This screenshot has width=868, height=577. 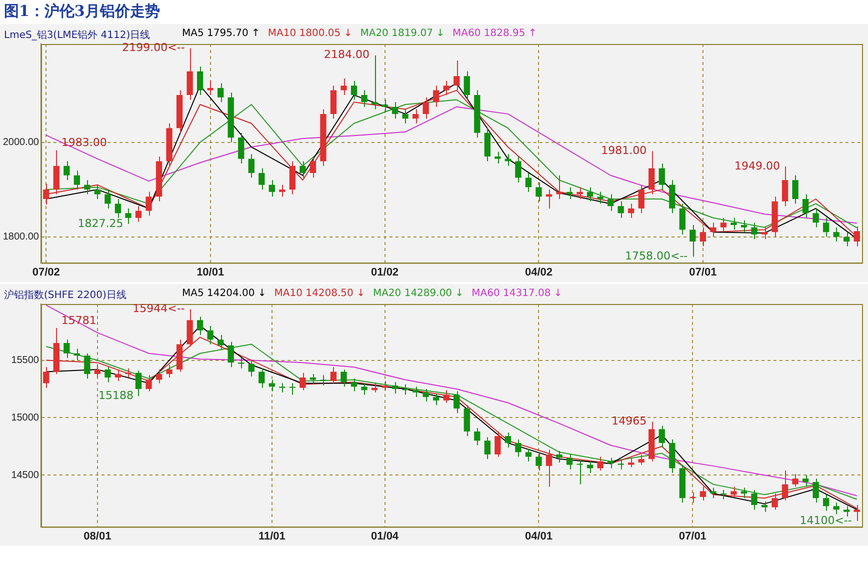 I want to click on text: MA5 1795.70 ↑, so click(x=221, y=33).